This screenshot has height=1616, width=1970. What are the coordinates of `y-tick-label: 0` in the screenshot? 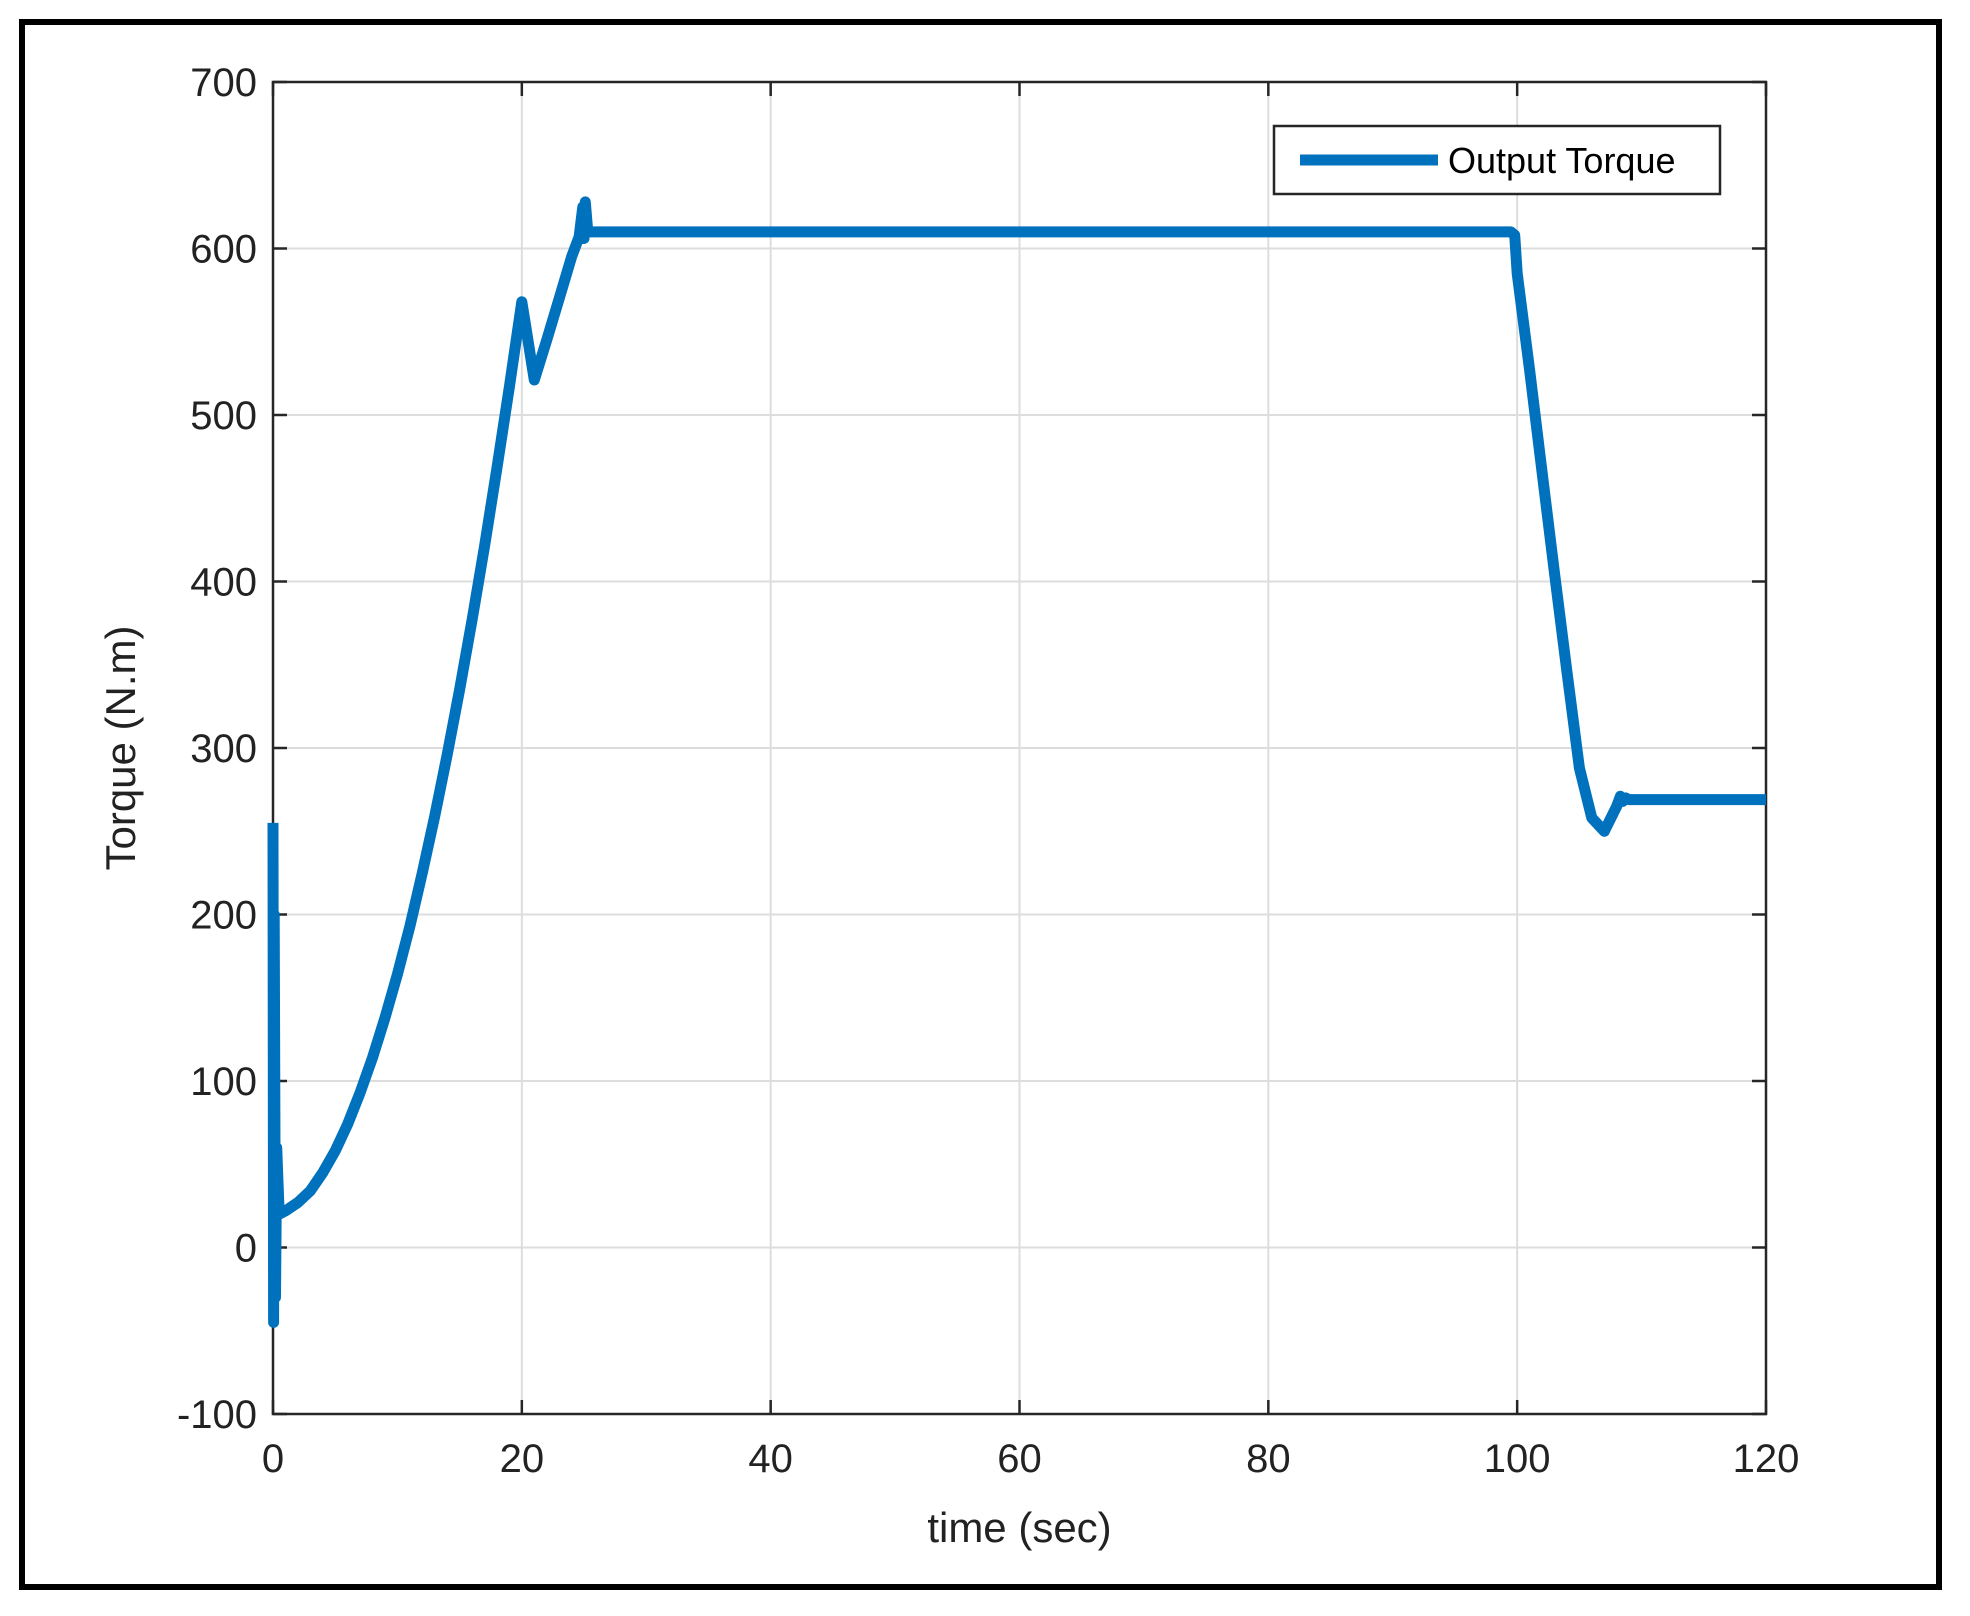 It's located at (246, 1249).